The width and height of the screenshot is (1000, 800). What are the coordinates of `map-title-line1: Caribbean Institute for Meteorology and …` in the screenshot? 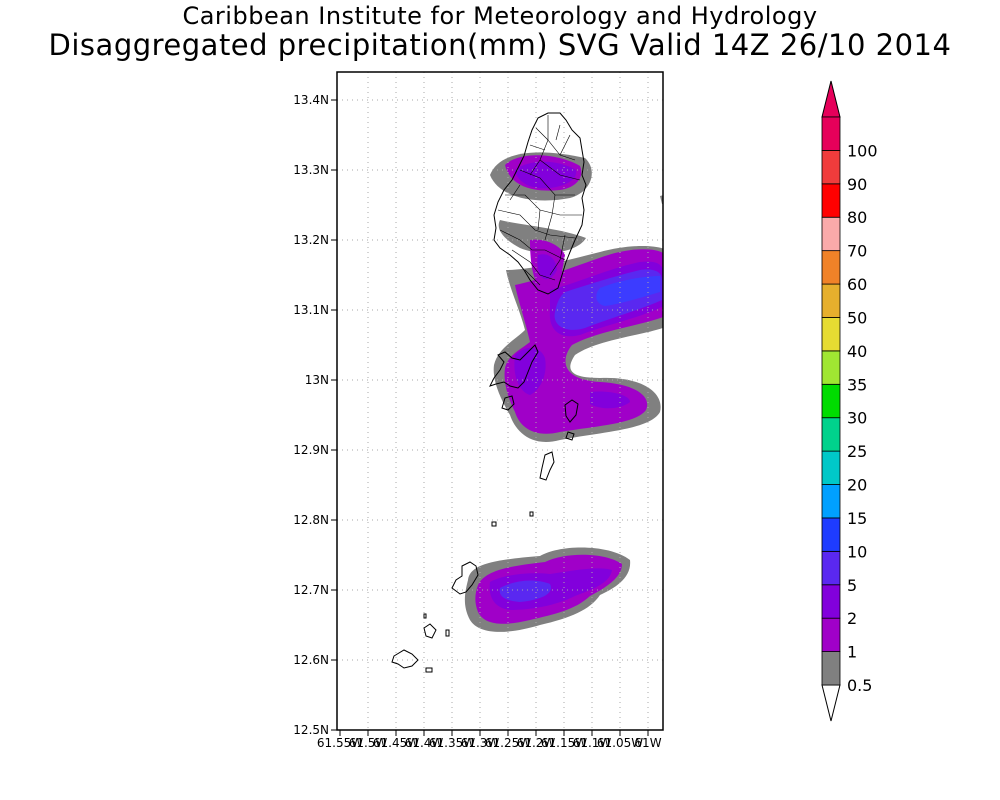 It's located at (500, 16).